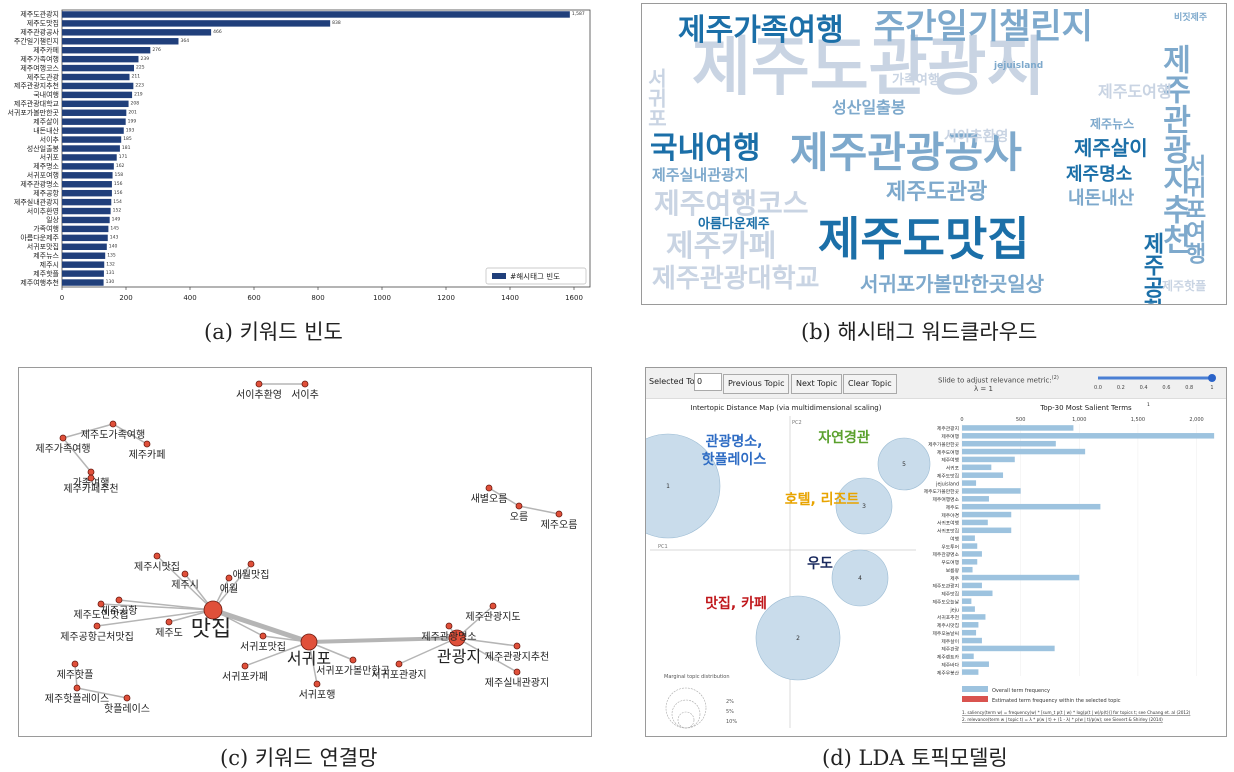  I want to click on caption-c: (c) 키워드 연결망, so click(299, 758).